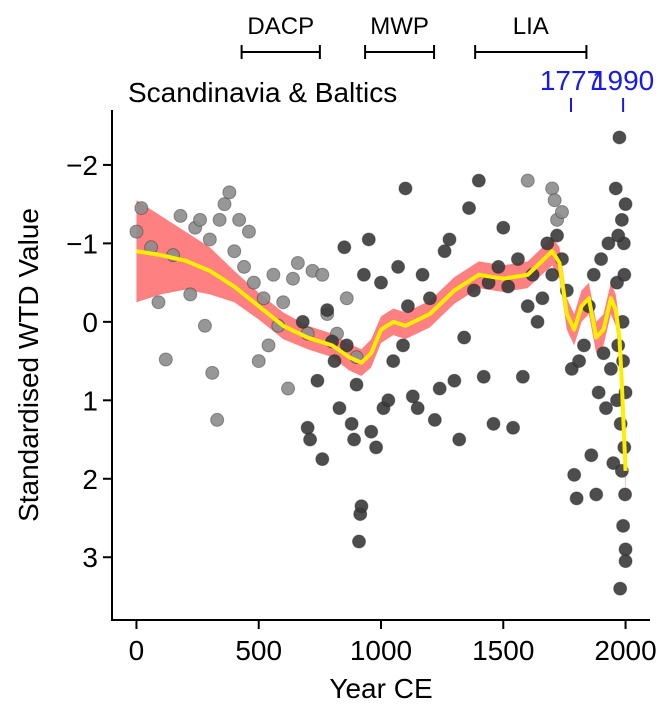 The height and width of the screenshot is (709, 668). Describe the element at coordinates (381, 650) in the screenshot. I see `x-tick-label: 1000` at that location.